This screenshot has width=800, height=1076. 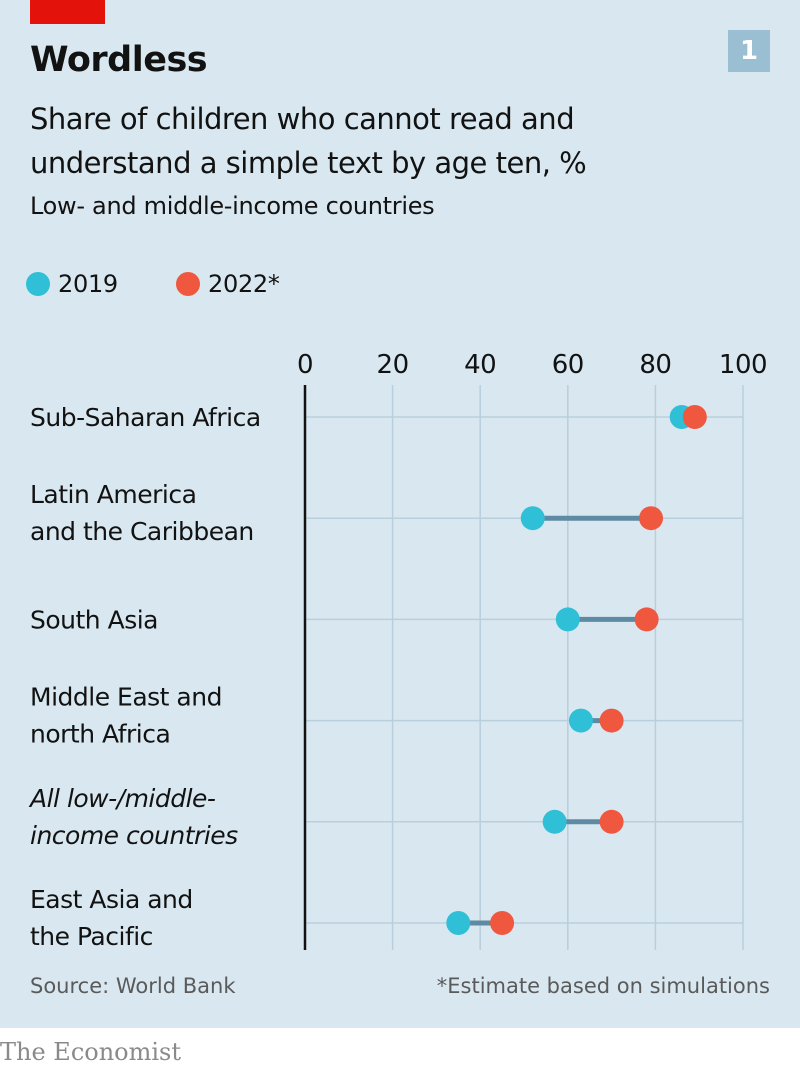 What do you see at coordinates (134, 835) in the screenshot?
I see `category-label-line: income countries` at bounding box center [134, 835].